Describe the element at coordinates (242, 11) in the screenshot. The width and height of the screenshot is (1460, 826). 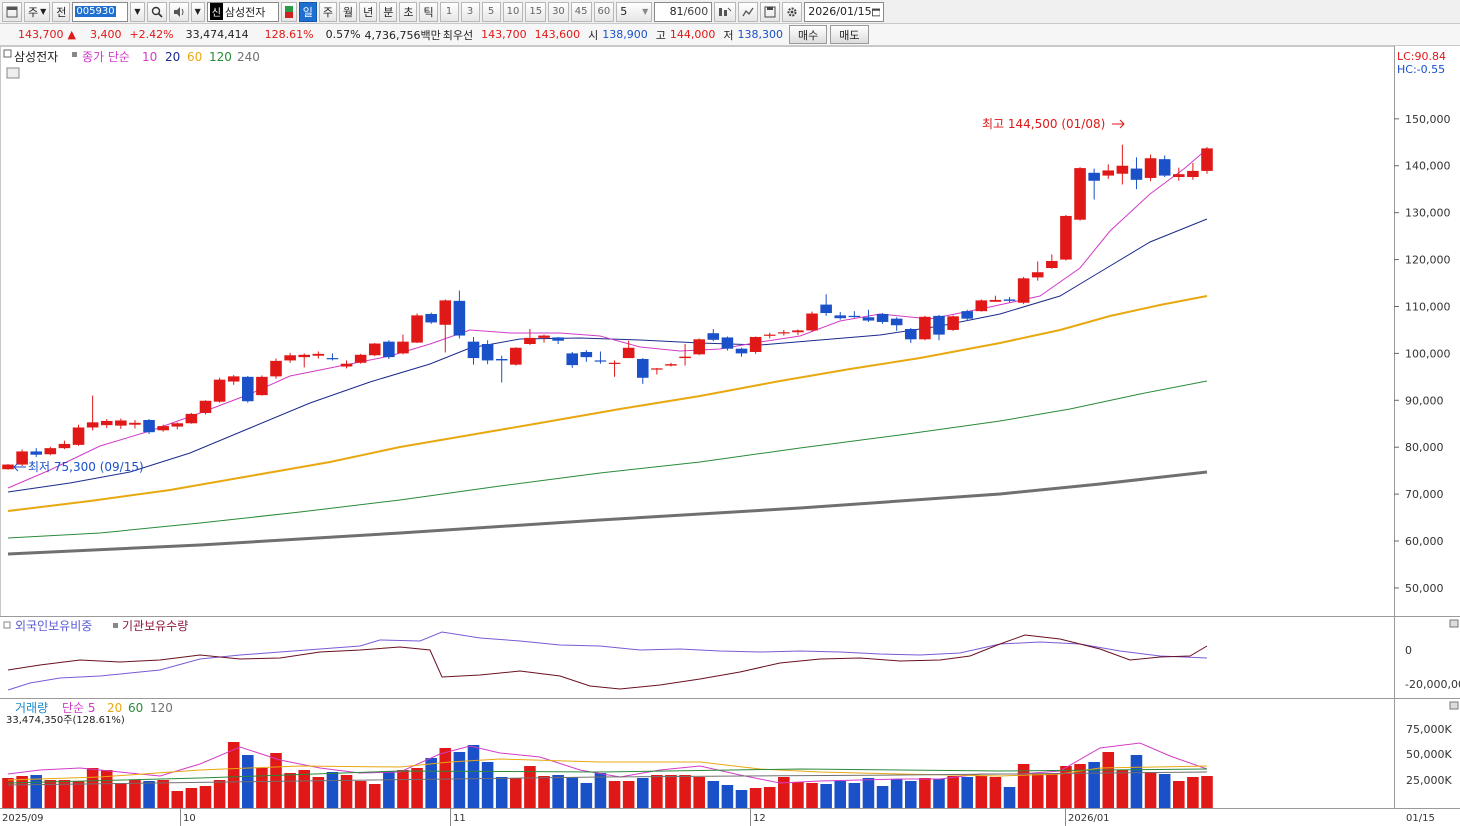
I see `stock-name-field: 신 삼성전자` at that location.